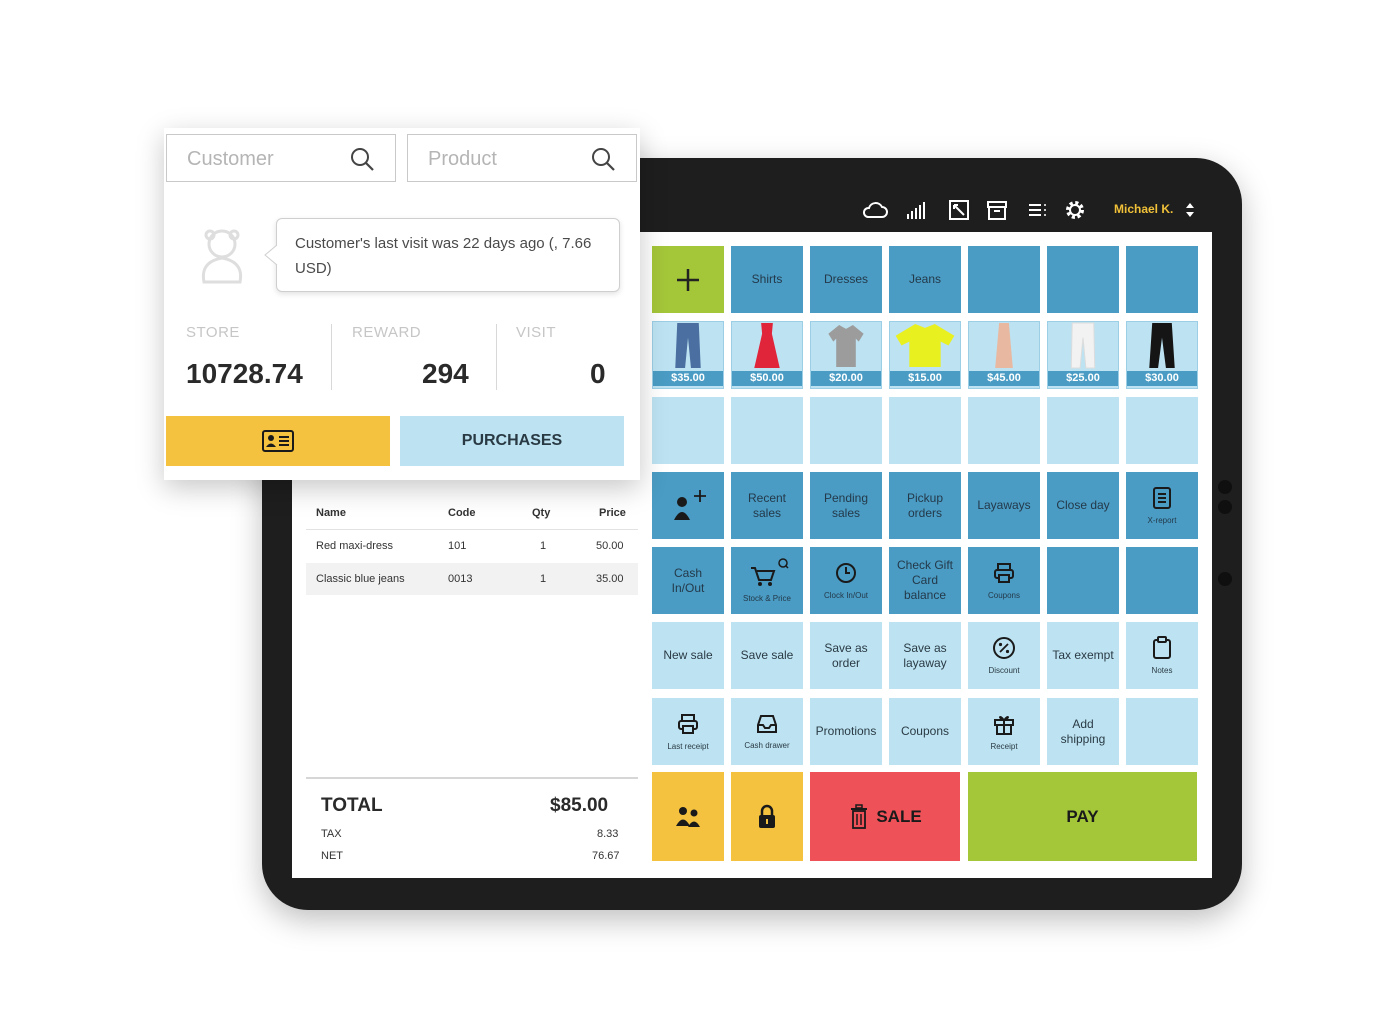 Image resolution: width=1400 pixels, height=1032 pixels. What do you see at coordinates (688, 505) in the screenshot?
I see `add-customer-button` at bounding box center [688, 505].